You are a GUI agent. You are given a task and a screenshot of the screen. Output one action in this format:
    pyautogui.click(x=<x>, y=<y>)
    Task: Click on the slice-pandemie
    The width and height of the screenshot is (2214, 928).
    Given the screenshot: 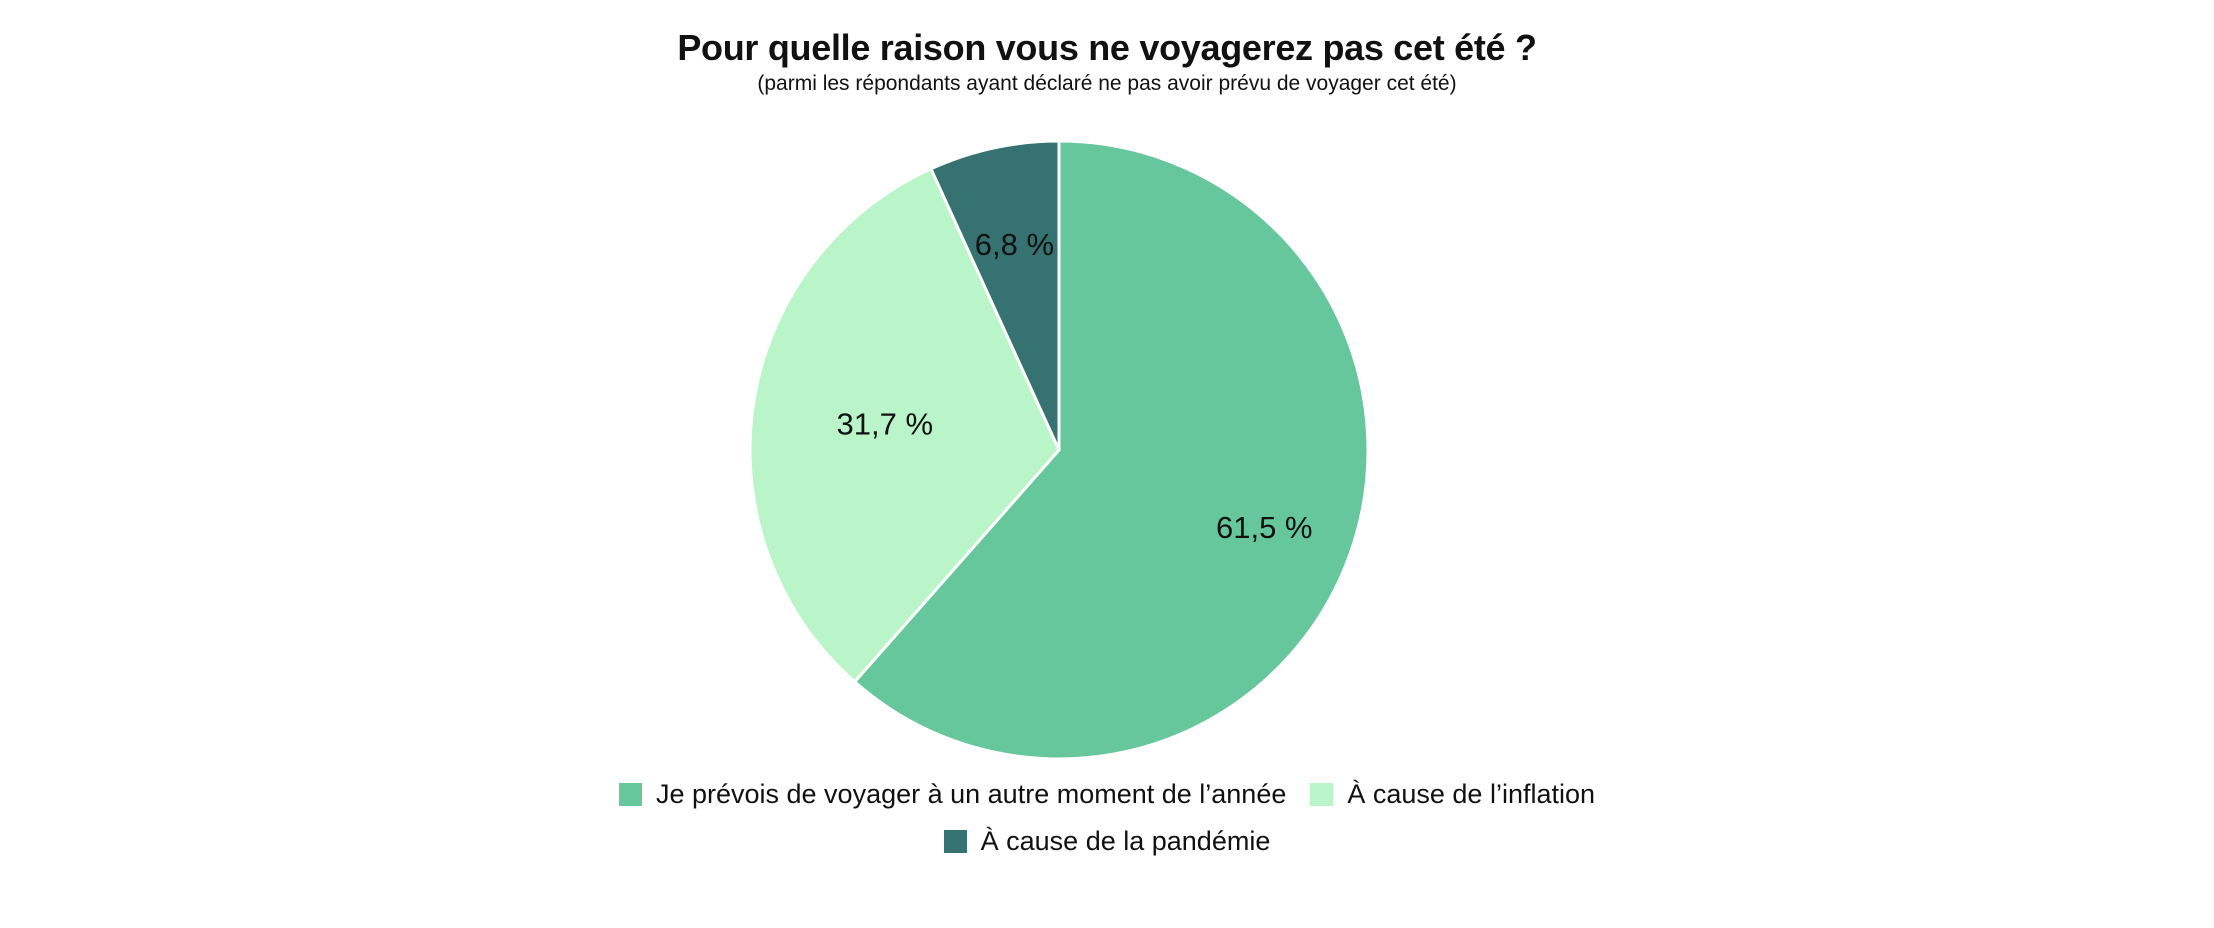 What is the action you would take?
    pyautogui.click(x=995, y=295)
    